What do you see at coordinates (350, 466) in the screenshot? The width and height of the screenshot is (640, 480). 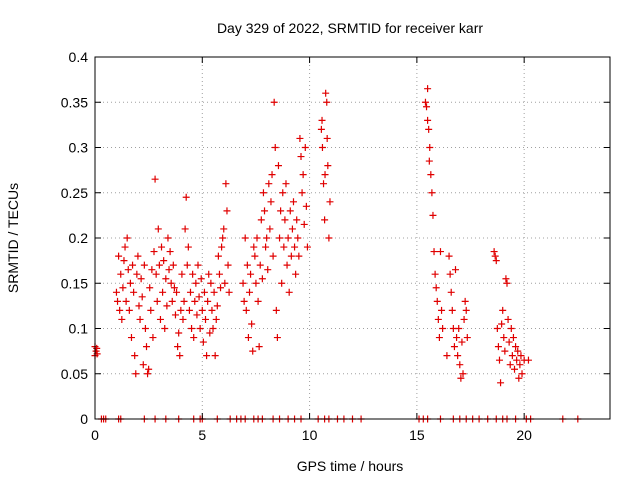 I see `x-axis-label: GPS time / hours` at bounding box center [350, 466].